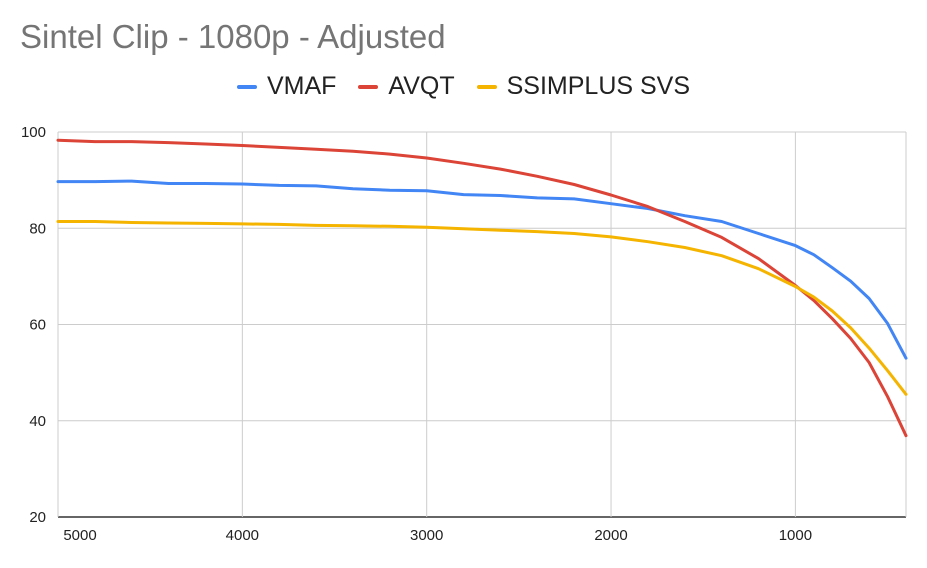  Describe the element at coordinates (242, 535) in the screenshot. I see `x-tick-label: 4000` at that location.